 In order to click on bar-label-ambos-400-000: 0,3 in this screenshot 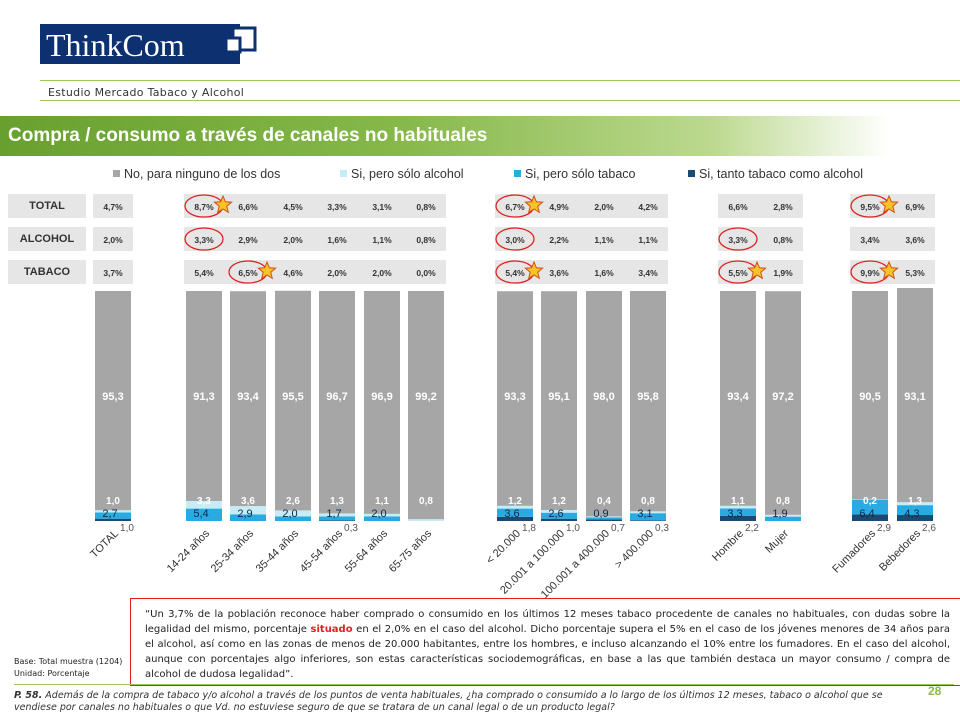, I will do `click(662, 528)`.